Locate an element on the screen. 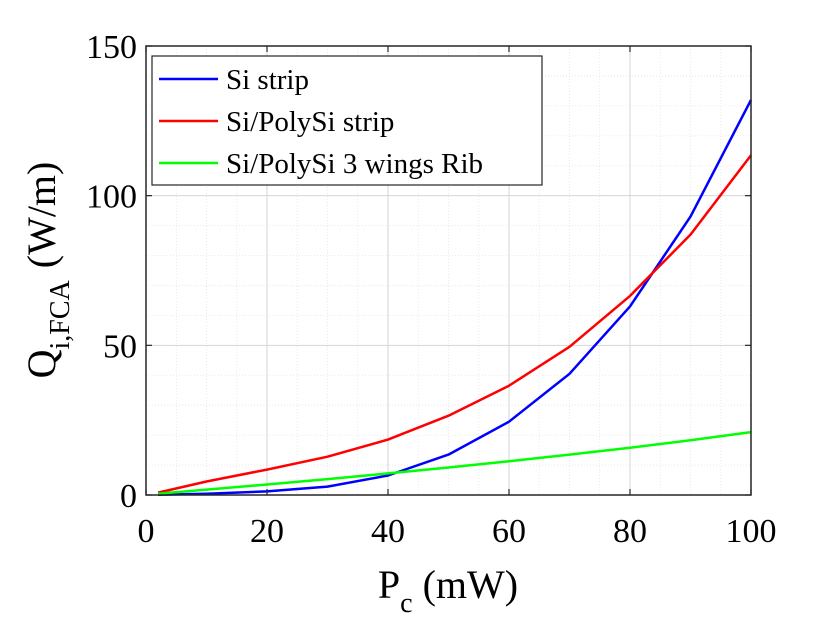 Image resolution: width=830 pixels, height=623 pixels. x-tick-label: 0 is located at coordinates (146, 531).